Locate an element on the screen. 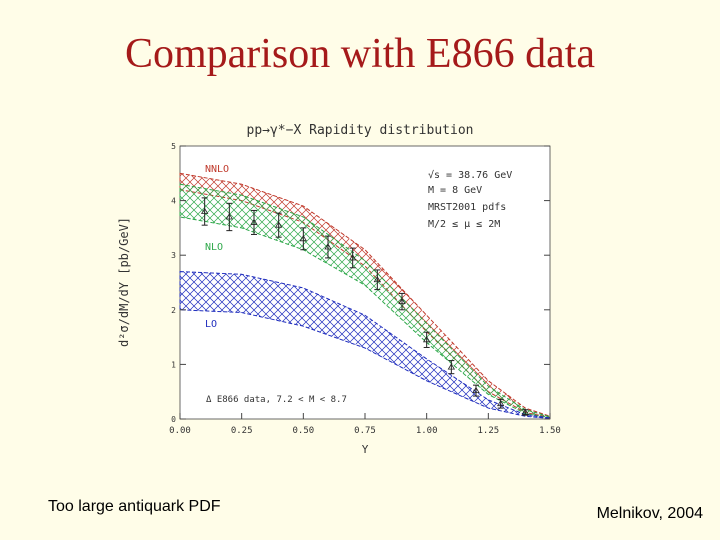 This screenshot has height=540, width=720. legend-lo: LO is located at coordinates (211, 324).